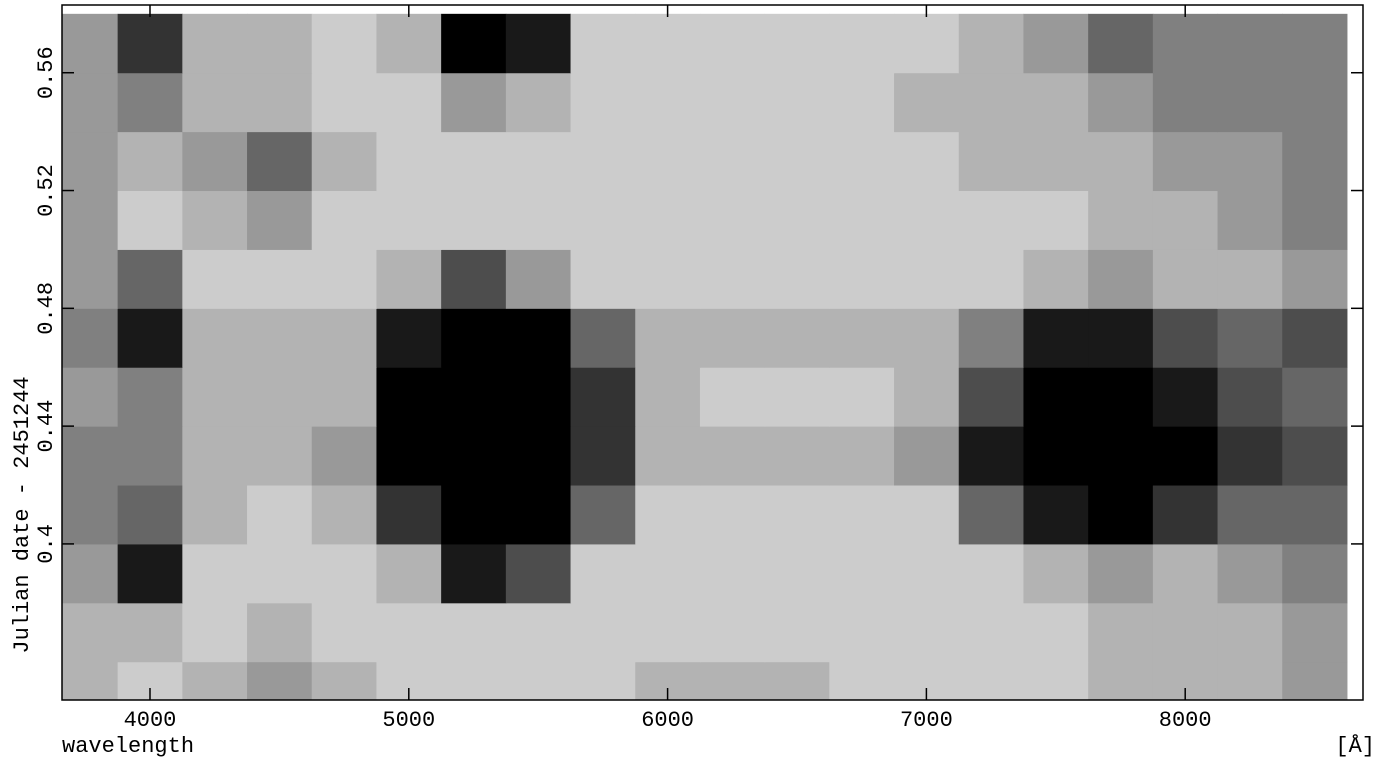 The height and width of the screenshot is (766, 1383). I want to click on y-tick-label: 0.56, so click(46, 72).